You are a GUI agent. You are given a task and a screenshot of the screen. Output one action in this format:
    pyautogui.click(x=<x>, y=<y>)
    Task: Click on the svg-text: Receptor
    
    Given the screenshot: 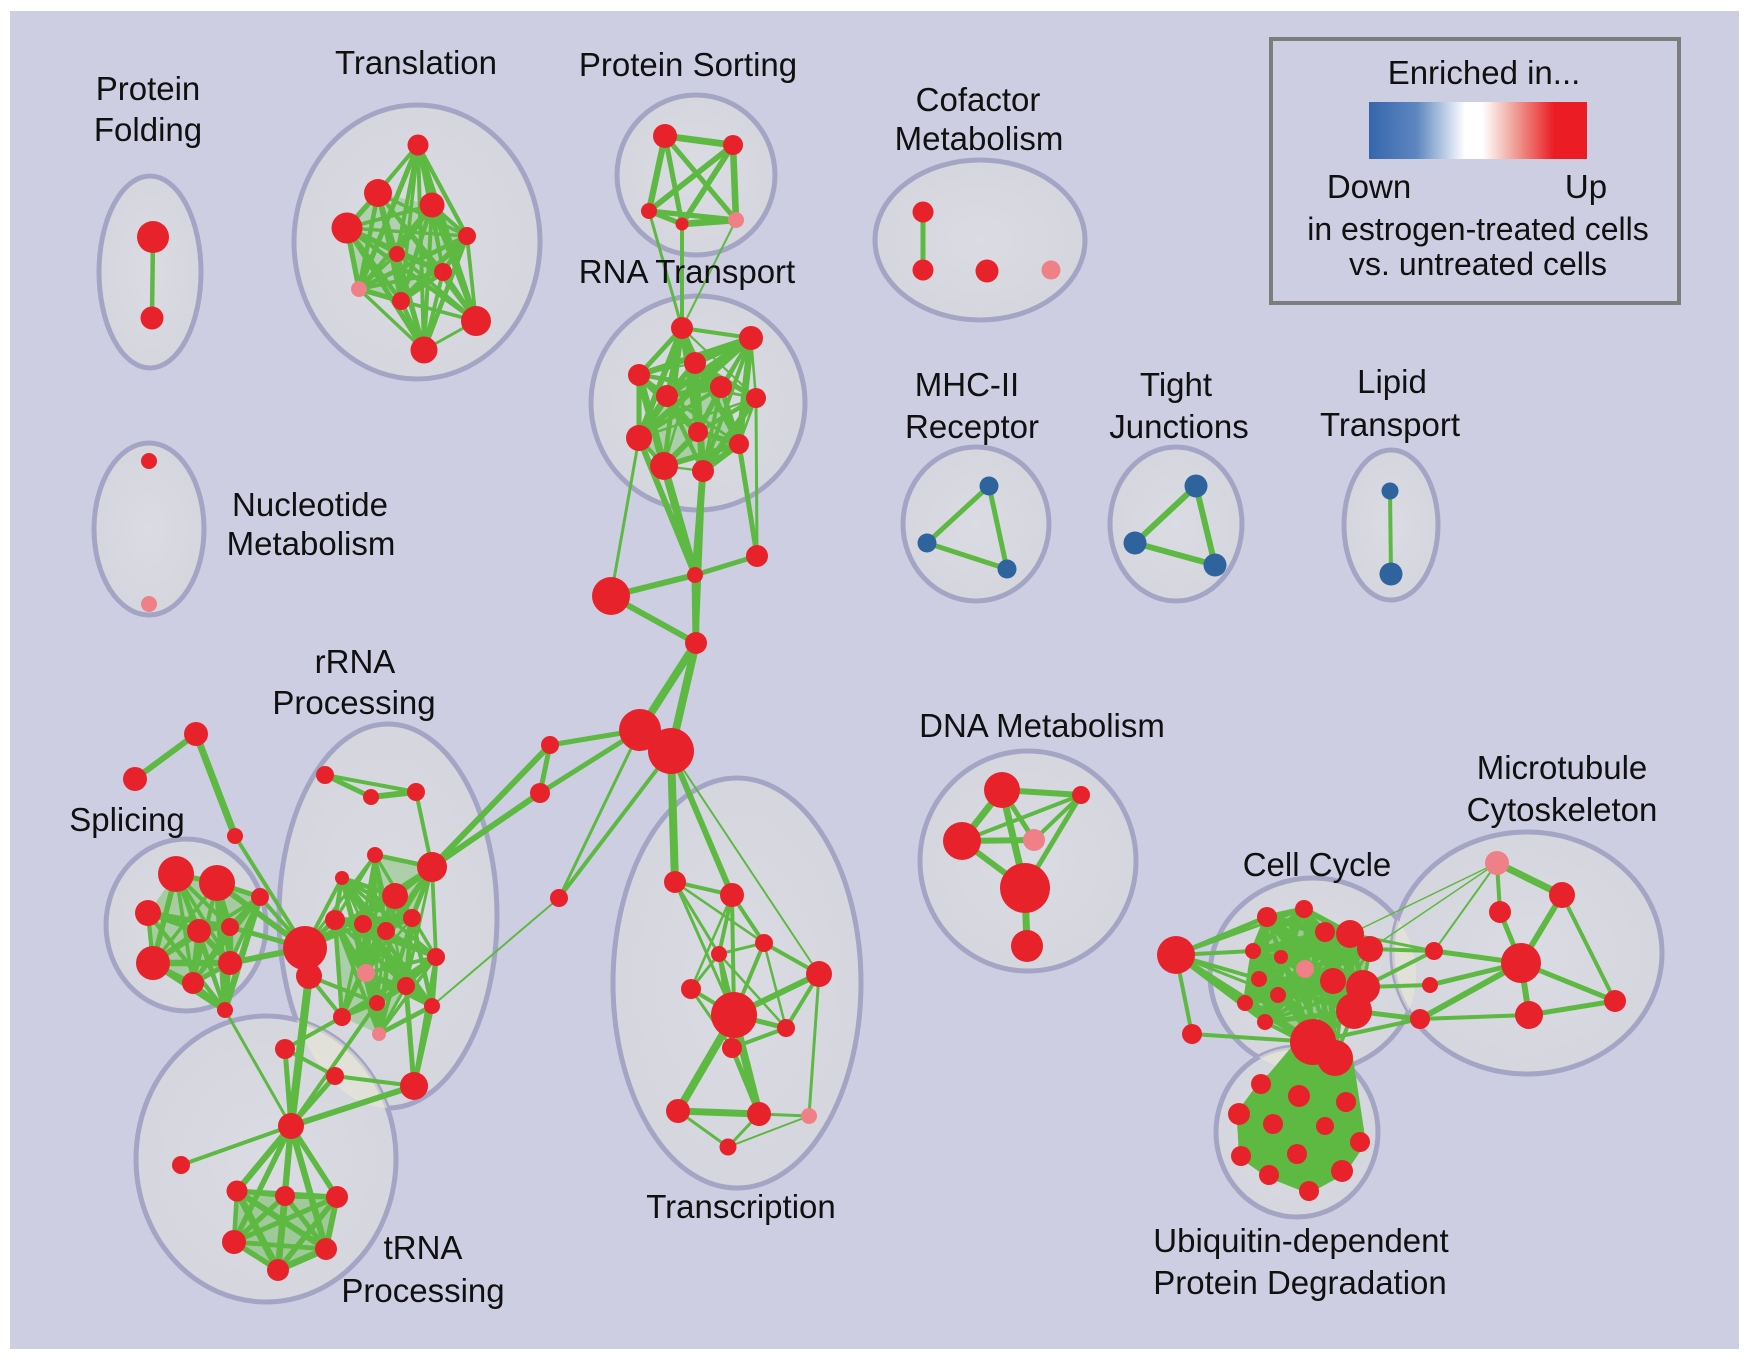 What is the action you would take?
    pyautogui.click(x=972, y=426)
    